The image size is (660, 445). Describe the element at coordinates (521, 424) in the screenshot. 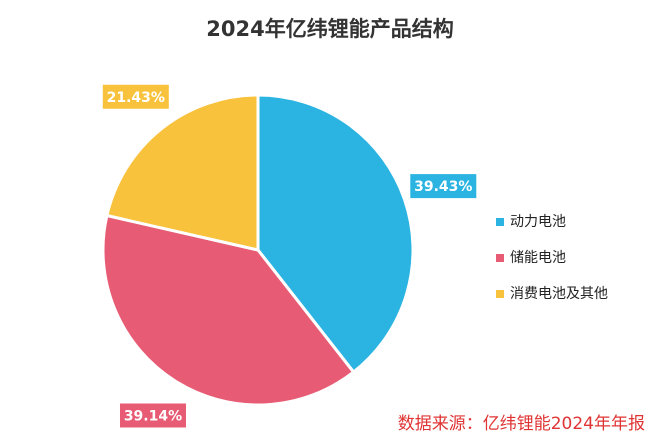

I see `source-note: 数据来源：亿纬锂能2024年年报` at that location.